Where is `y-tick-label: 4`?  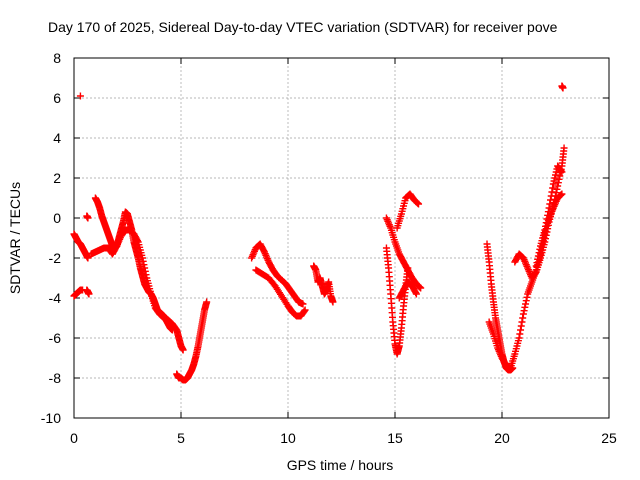
y-tick-label: 4 is located at coordinates (57, 138).